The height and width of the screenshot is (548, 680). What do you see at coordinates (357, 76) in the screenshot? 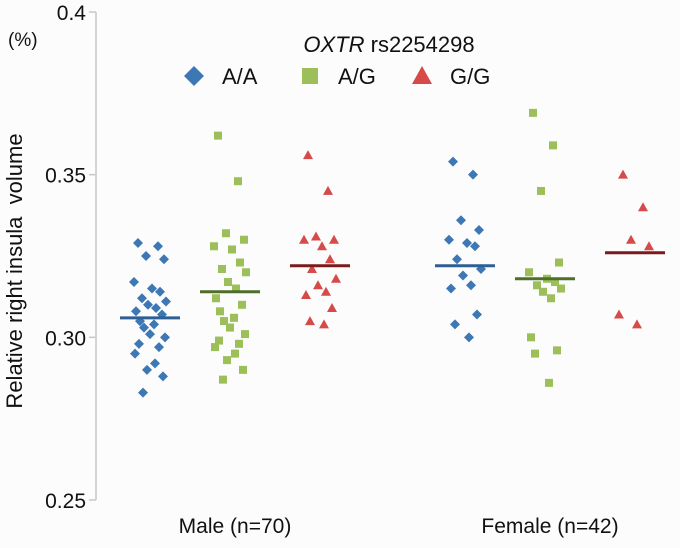
I see `legend-label: A/G` at bounding box center [357, 76].